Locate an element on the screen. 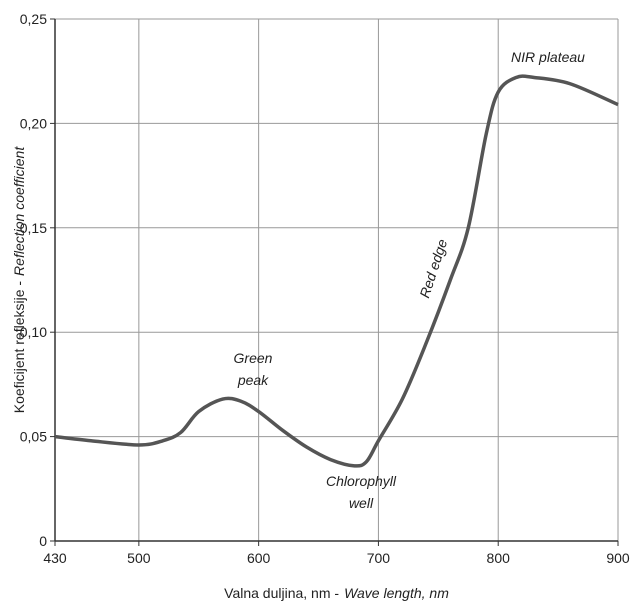  x-tick-label: 430 is located at coordinates (55, 558).